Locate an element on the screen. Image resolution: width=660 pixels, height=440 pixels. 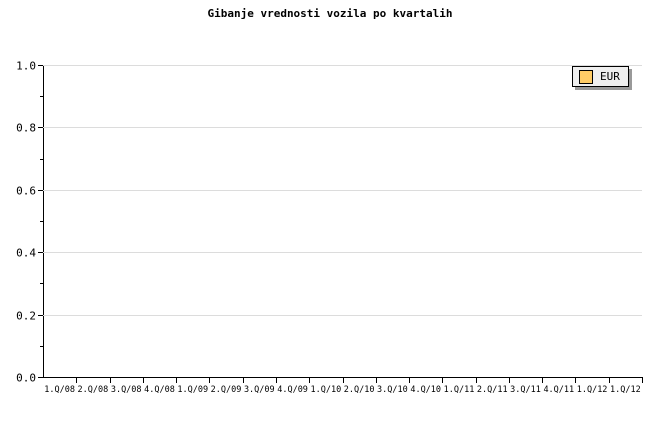
y-axis-tick-label: 0.4 is located at coordinates (26, 253).